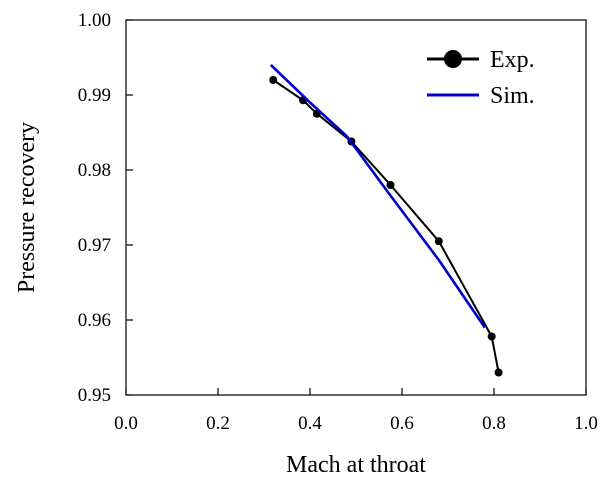 Image resolution: width=616 pixels, height=484 pixels. I want to click on legend-label: Exp., so click(512, 60).